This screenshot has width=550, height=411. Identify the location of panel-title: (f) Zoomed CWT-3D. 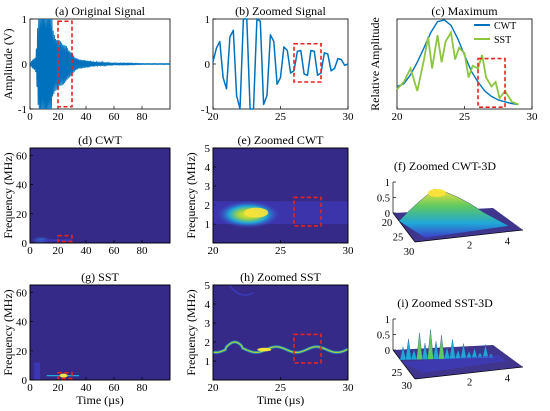
(445, 166).